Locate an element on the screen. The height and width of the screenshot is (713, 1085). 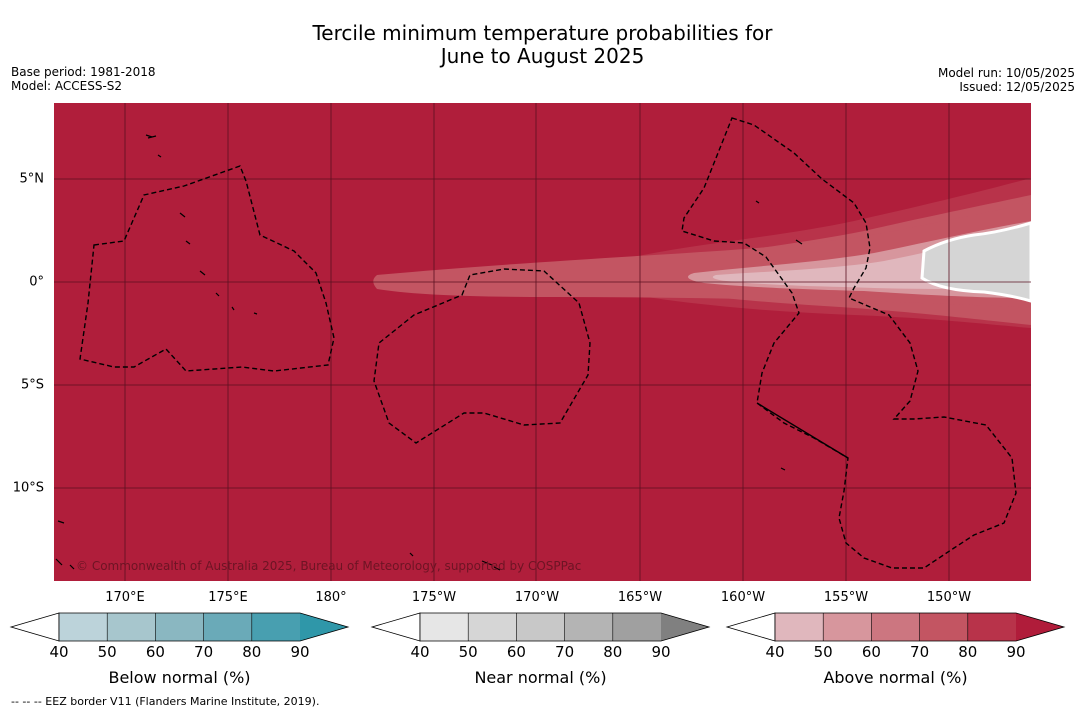
base-period-text: Base period: 1981-2018 is located at coordinates (83, 72).